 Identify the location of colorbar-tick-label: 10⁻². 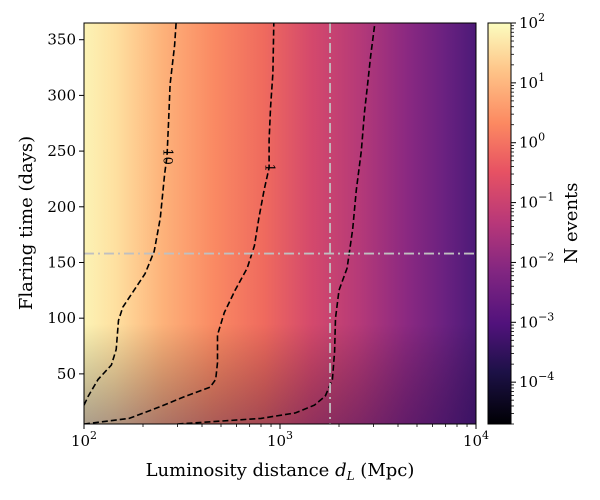
(536, 260).